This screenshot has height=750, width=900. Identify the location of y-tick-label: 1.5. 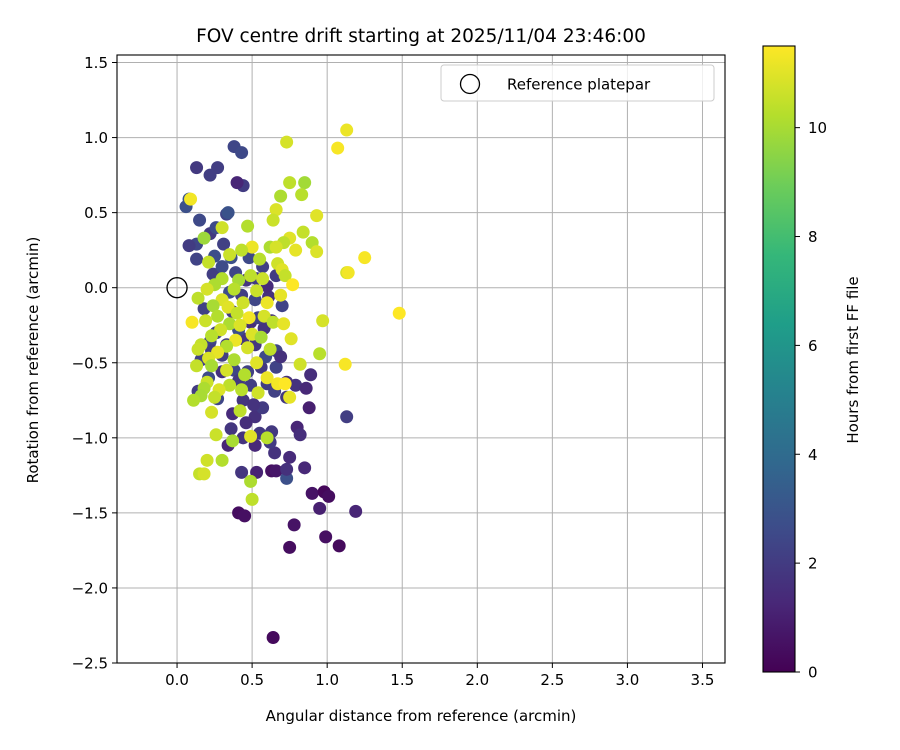
(96, 63).